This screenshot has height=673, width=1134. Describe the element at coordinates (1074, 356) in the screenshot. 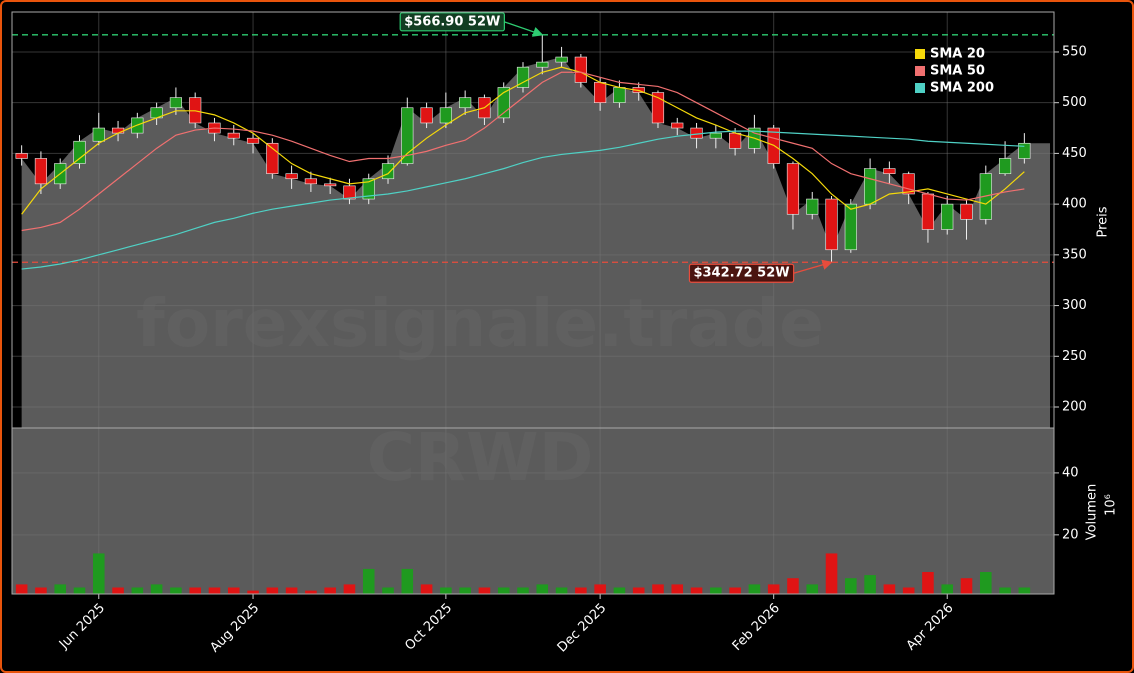

I see `y-tick-label: 250` at that location.